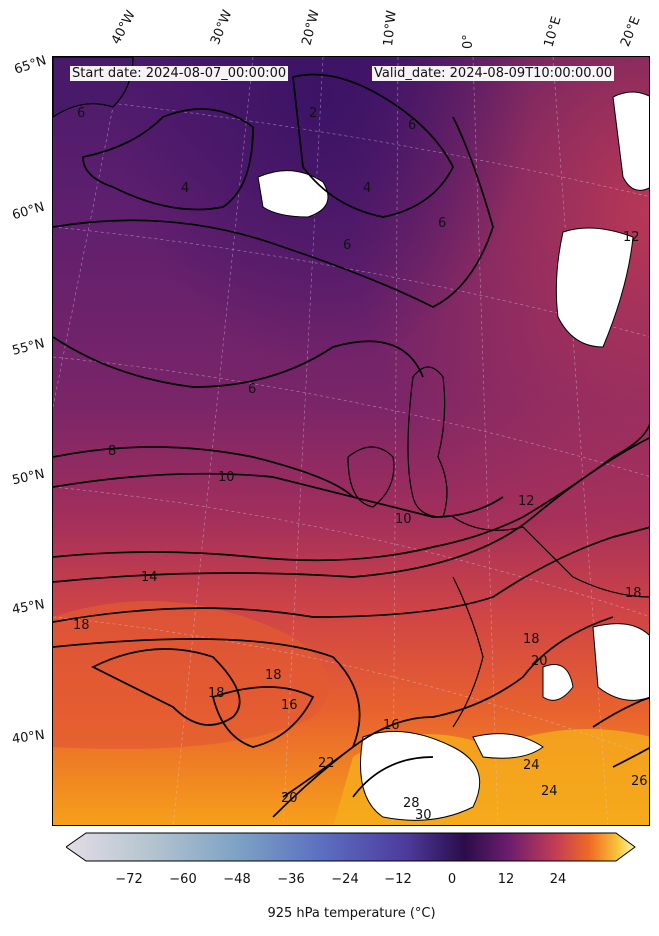 The image size is (659, 936). I want to click on colorbar-tick: 24, so click(558, 879).